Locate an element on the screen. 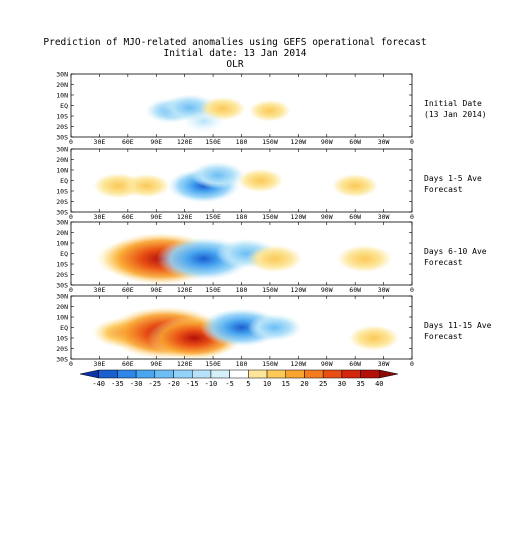 The image size is (514, 540). lon-tick-label: 30W is located at coordinates (384, 217).